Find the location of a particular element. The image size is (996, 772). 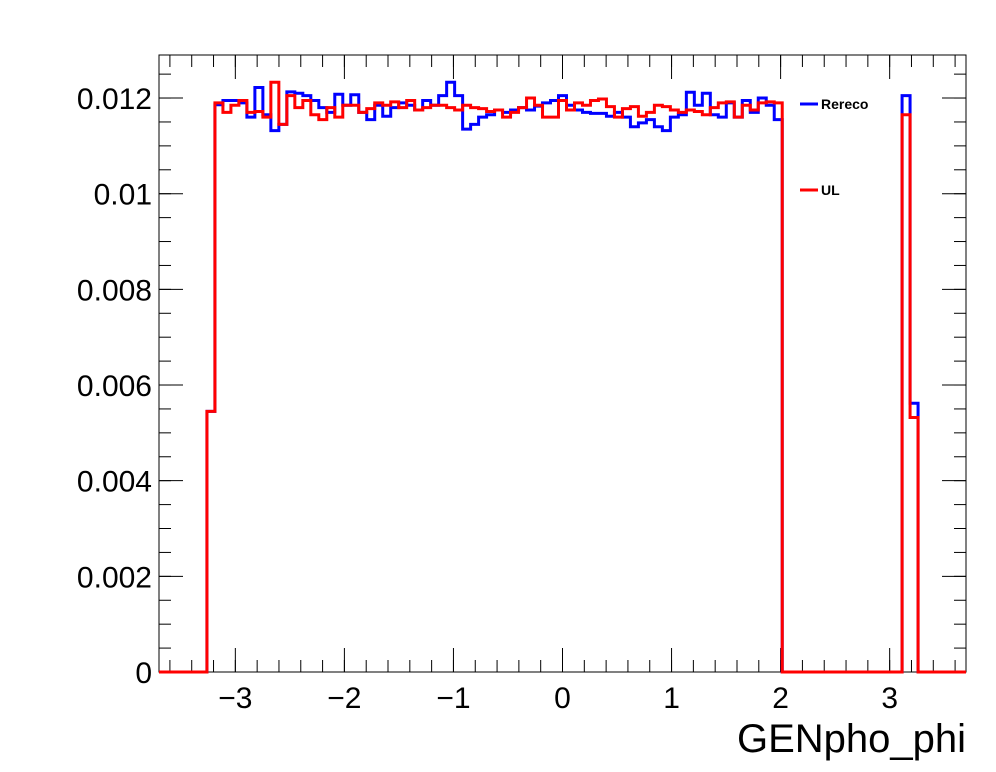

legend: Rereco UL is located at coordinates (842, 148).